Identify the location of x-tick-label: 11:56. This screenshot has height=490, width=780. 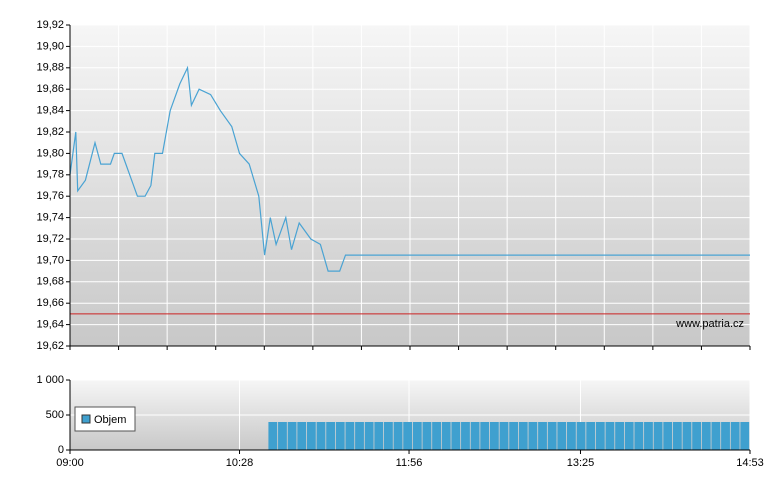
(409, 463).